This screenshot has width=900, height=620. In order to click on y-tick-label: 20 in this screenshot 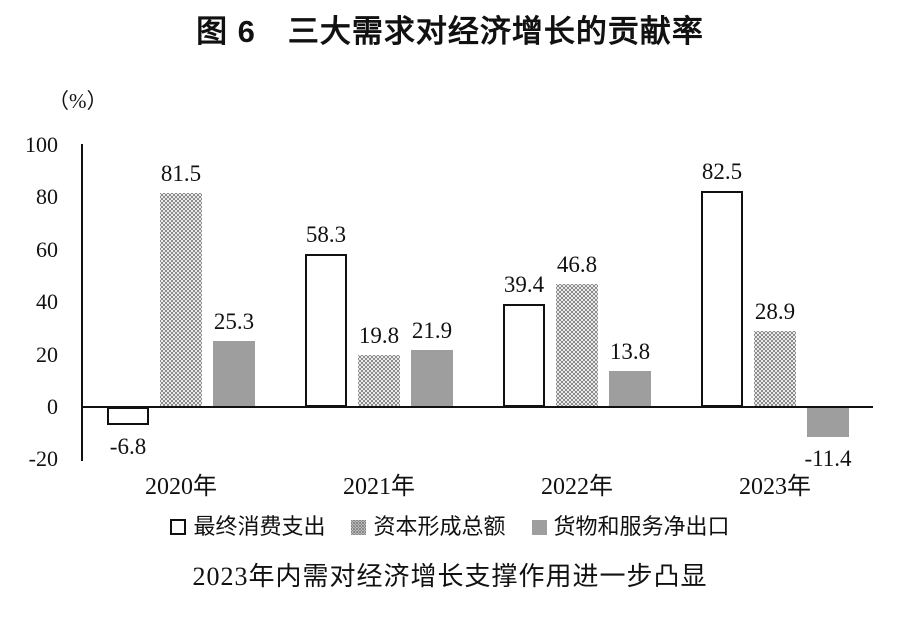, I will do `click(47, 354)`.